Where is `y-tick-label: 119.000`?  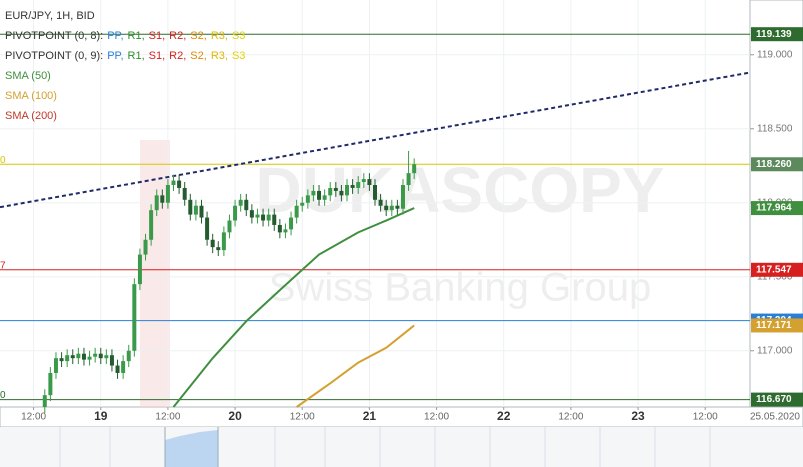
y-tick-label: 119.000 is located at coordinates (775, 54).